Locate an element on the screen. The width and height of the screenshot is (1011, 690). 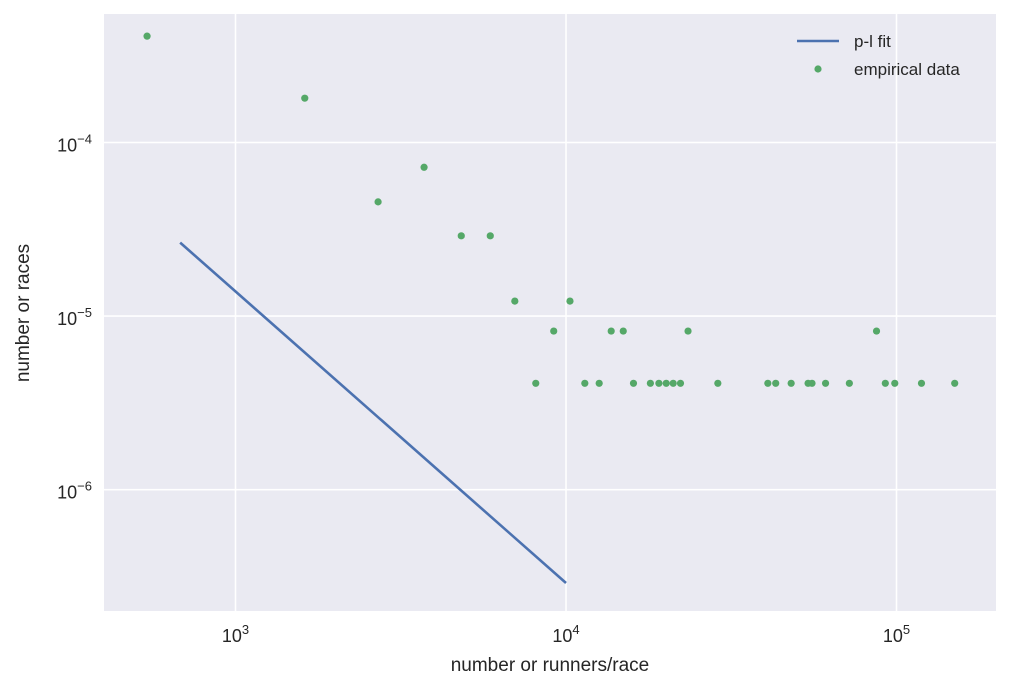
y-axis-label: number or races is located at coordinates (23, 313).